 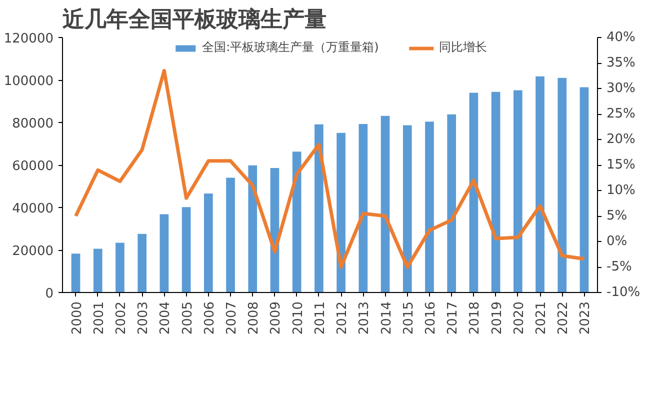 I want to click on y2-tick-label: 10%, so click(x=621, y=190).